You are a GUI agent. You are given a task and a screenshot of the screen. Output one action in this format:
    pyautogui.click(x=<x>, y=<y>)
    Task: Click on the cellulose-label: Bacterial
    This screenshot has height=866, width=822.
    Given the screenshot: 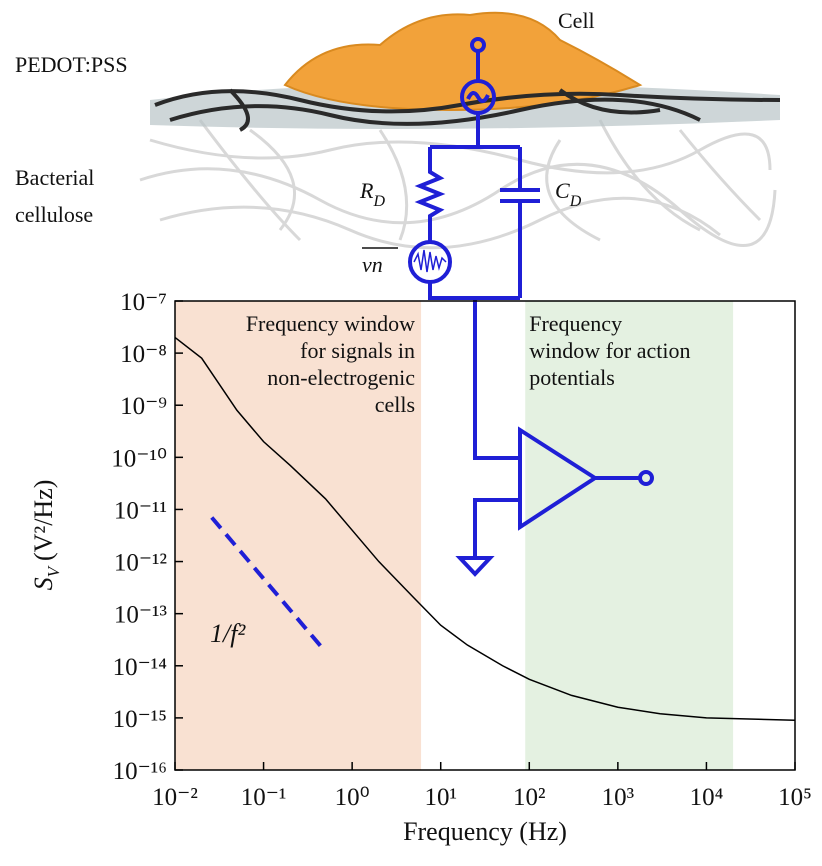 What is the action you would take?
    pyautogui.click(x=54, y=177)
    